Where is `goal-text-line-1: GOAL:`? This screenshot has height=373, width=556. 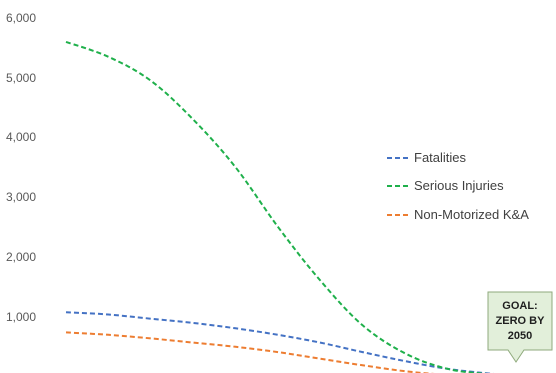
goal-text-line-1: GOAL: is located at coordinates (519, 306).